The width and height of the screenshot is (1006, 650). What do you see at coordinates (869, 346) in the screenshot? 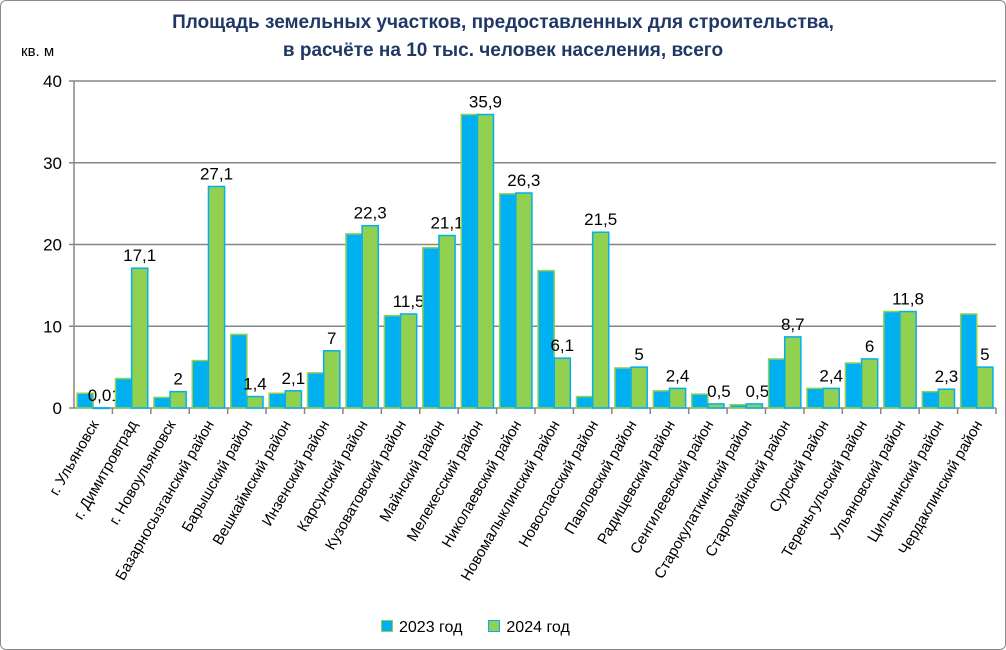
I see `data-label: 6` at bounding box center [869, 346].